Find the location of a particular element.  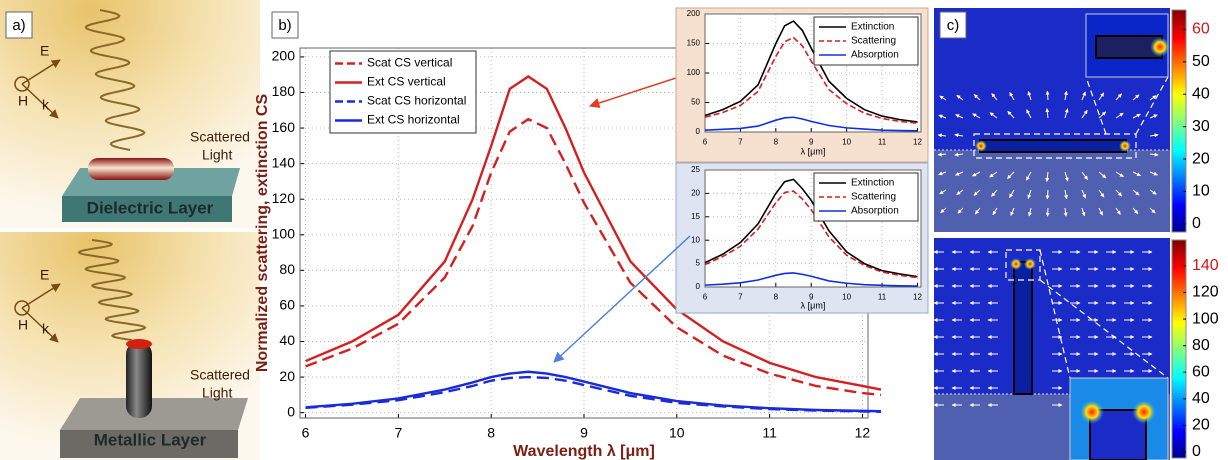

panel-label: a) is located at coordinates (18, 25).